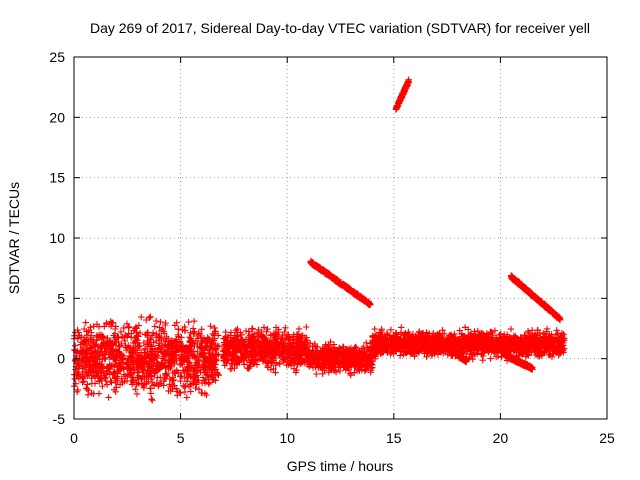 The width and height of the screenshot is (640, 480). What do you see at coordinates (14, 238) in the screenshot?
I see `y-axis-label: SDTVAR / TECUs` at bounding box center [14, 238].